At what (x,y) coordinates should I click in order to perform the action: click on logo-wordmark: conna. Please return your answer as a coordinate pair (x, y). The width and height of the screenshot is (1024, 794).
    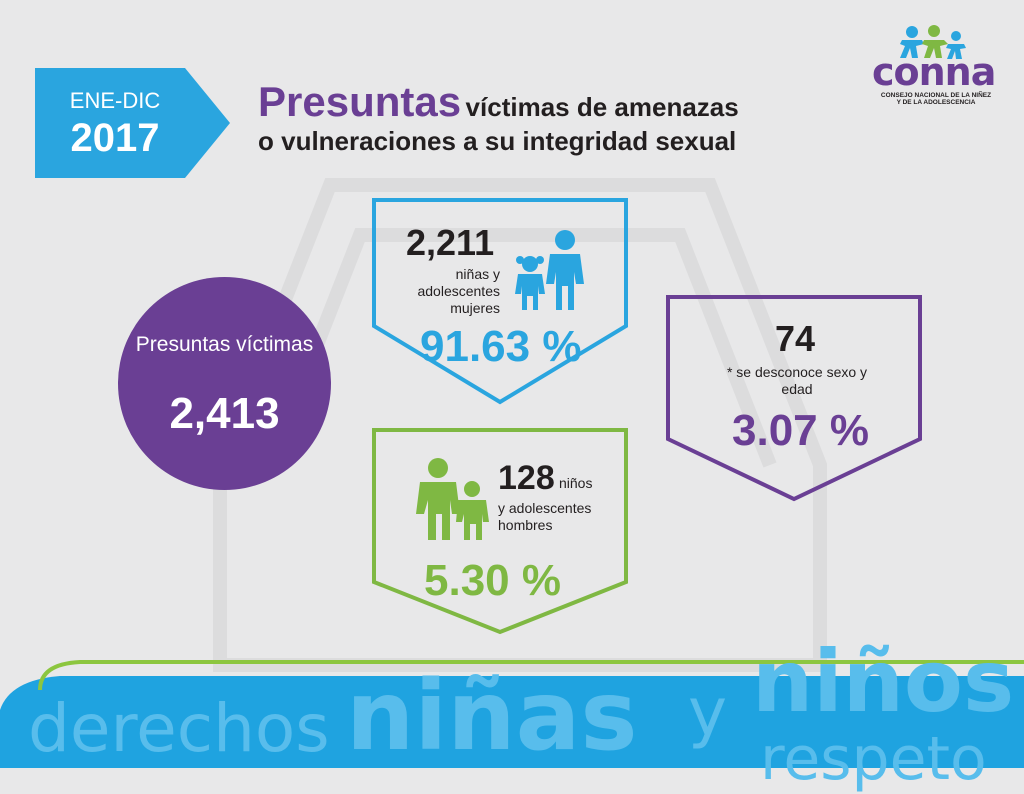
    Looking at the image, I should click on (934, 72).